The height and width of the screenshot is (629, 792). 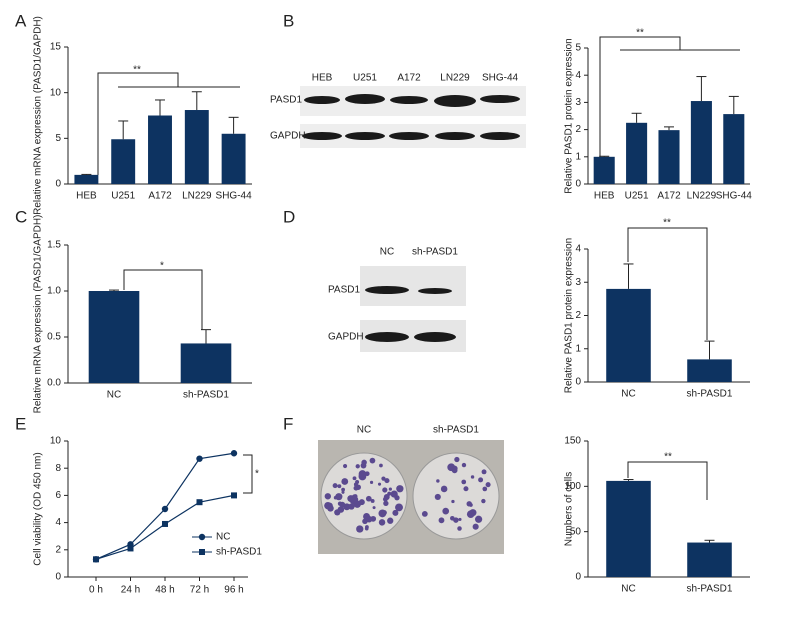 What do you see at coordinates (456, 430) in the screenshot?
I see `colony-label: sh-PASD1` at bounding box center [456, 430].